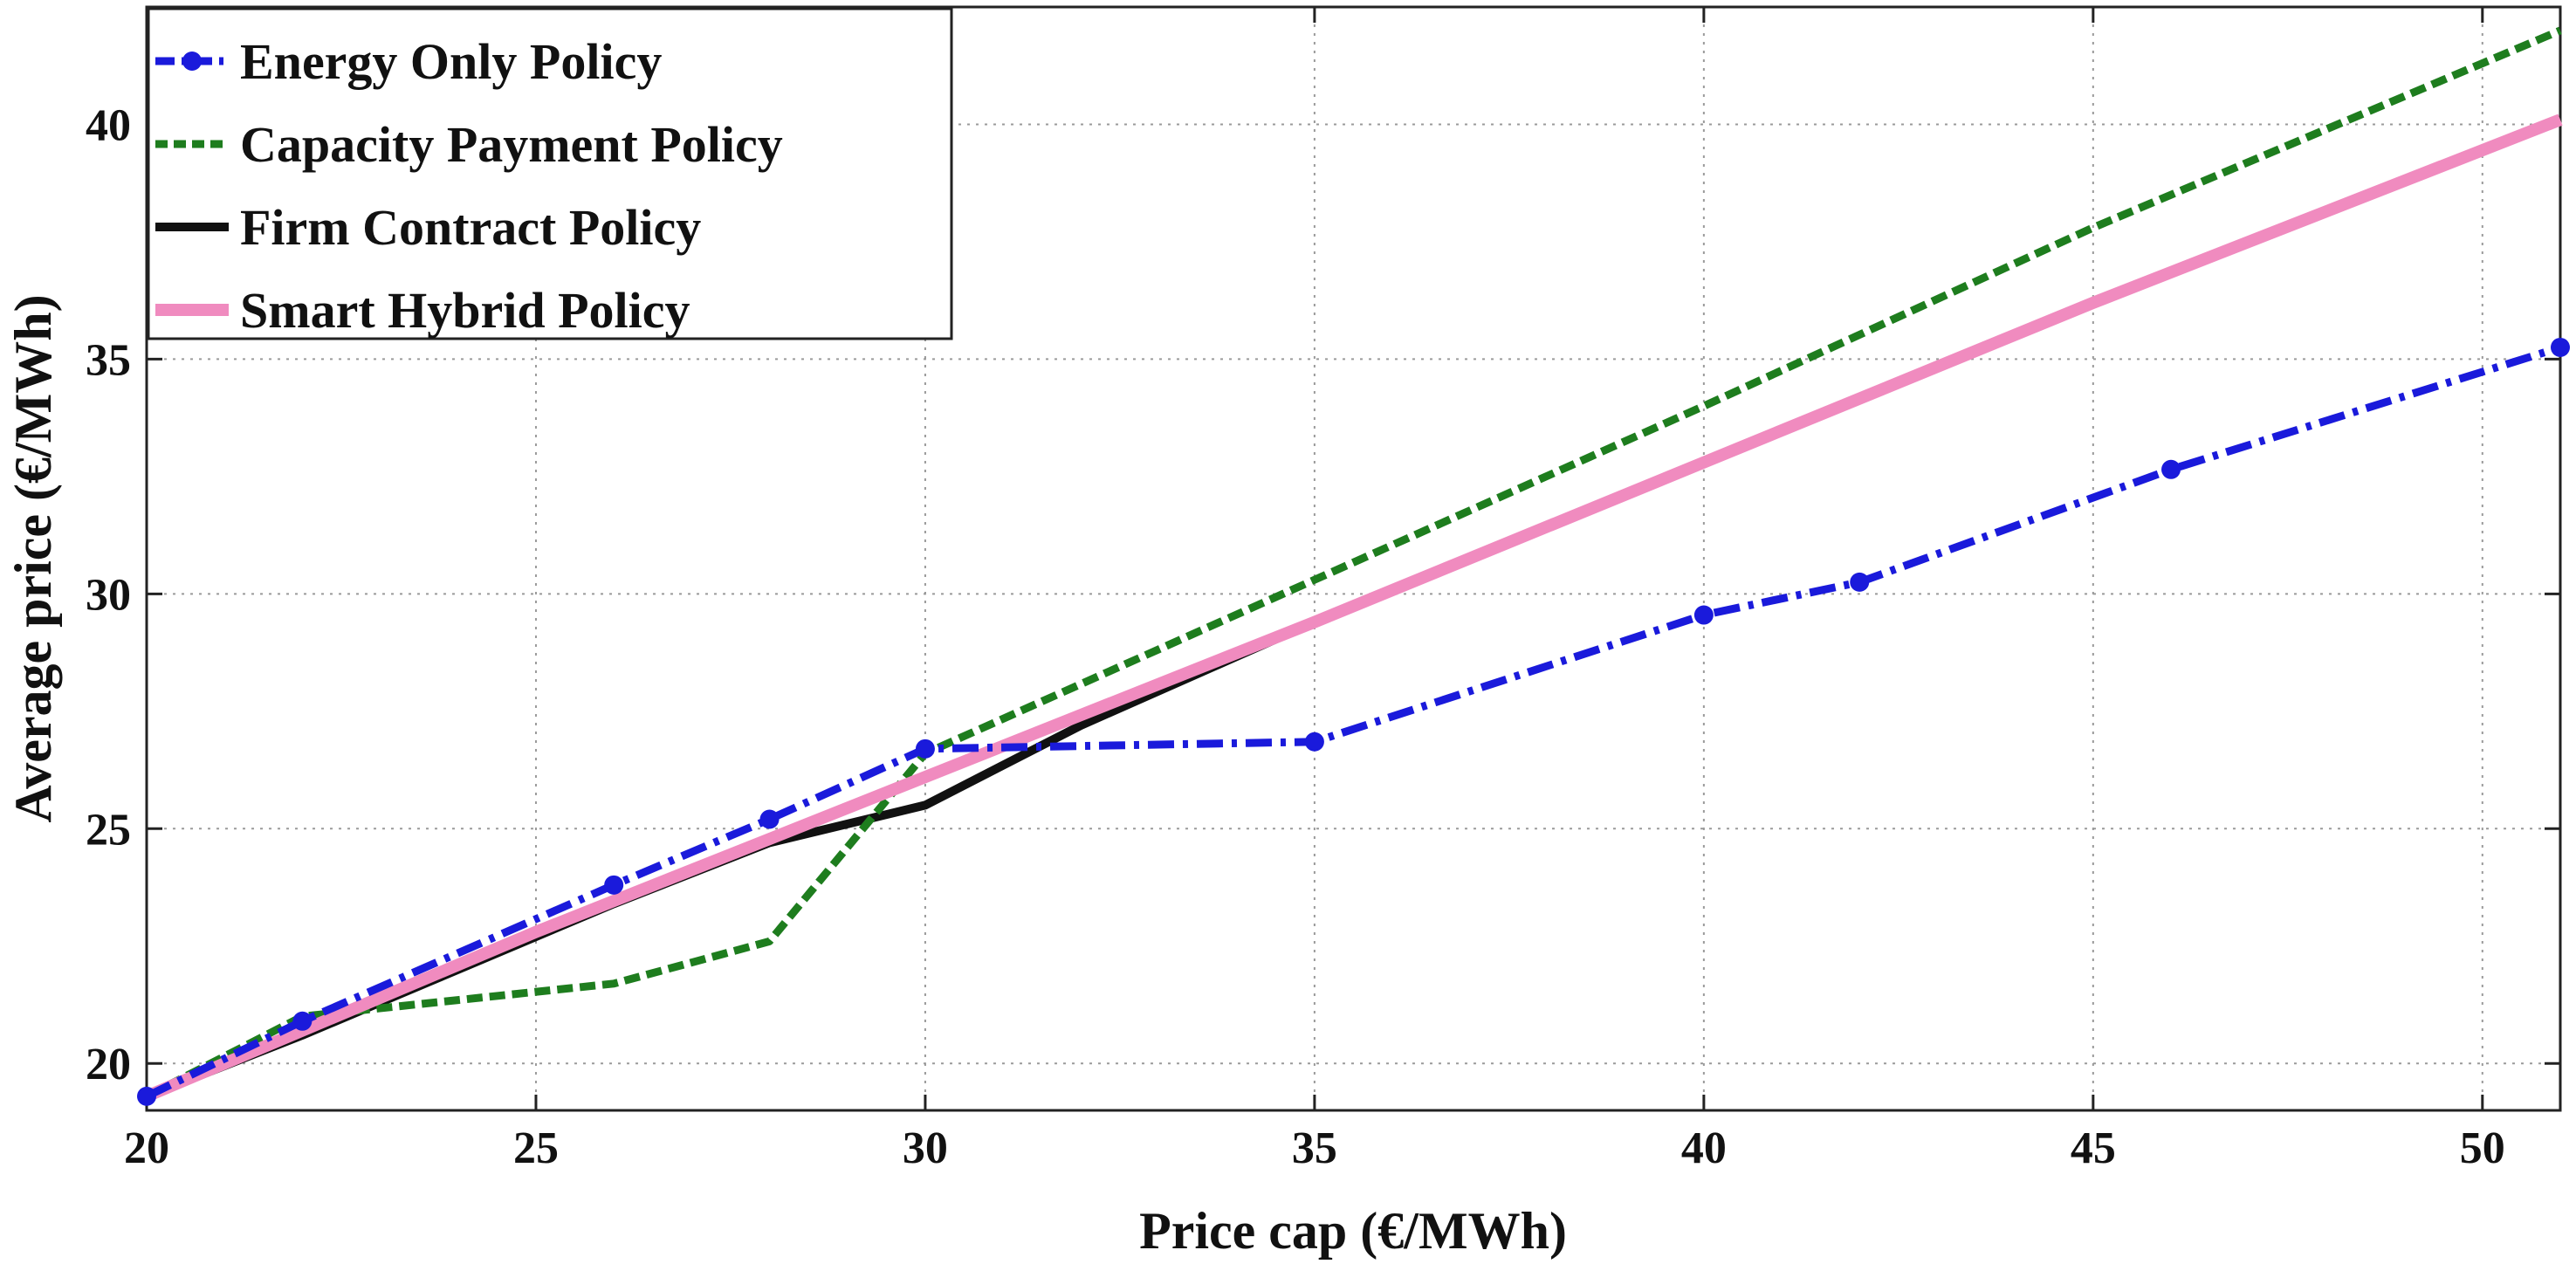 This screenshot has width=2576, height=1264. What do you see at coordinates (465, 310) in the screenshot?
I see `legend-label: Smart Hybrid Policy` at bounding box center [465, 310].